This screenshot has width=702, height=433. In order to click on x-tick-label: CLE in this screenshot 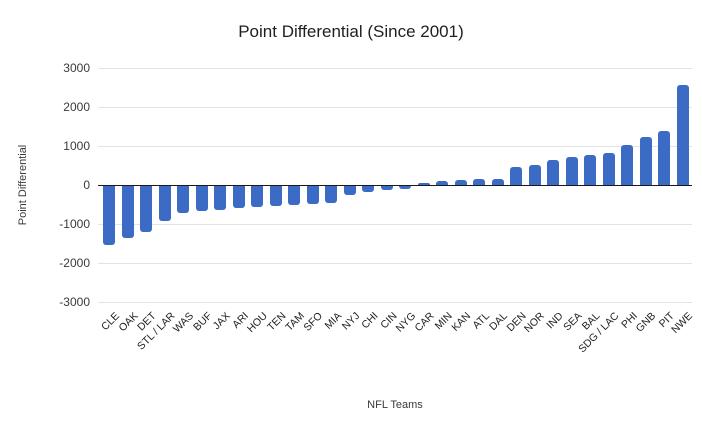, I will do `click(110, 321)`.